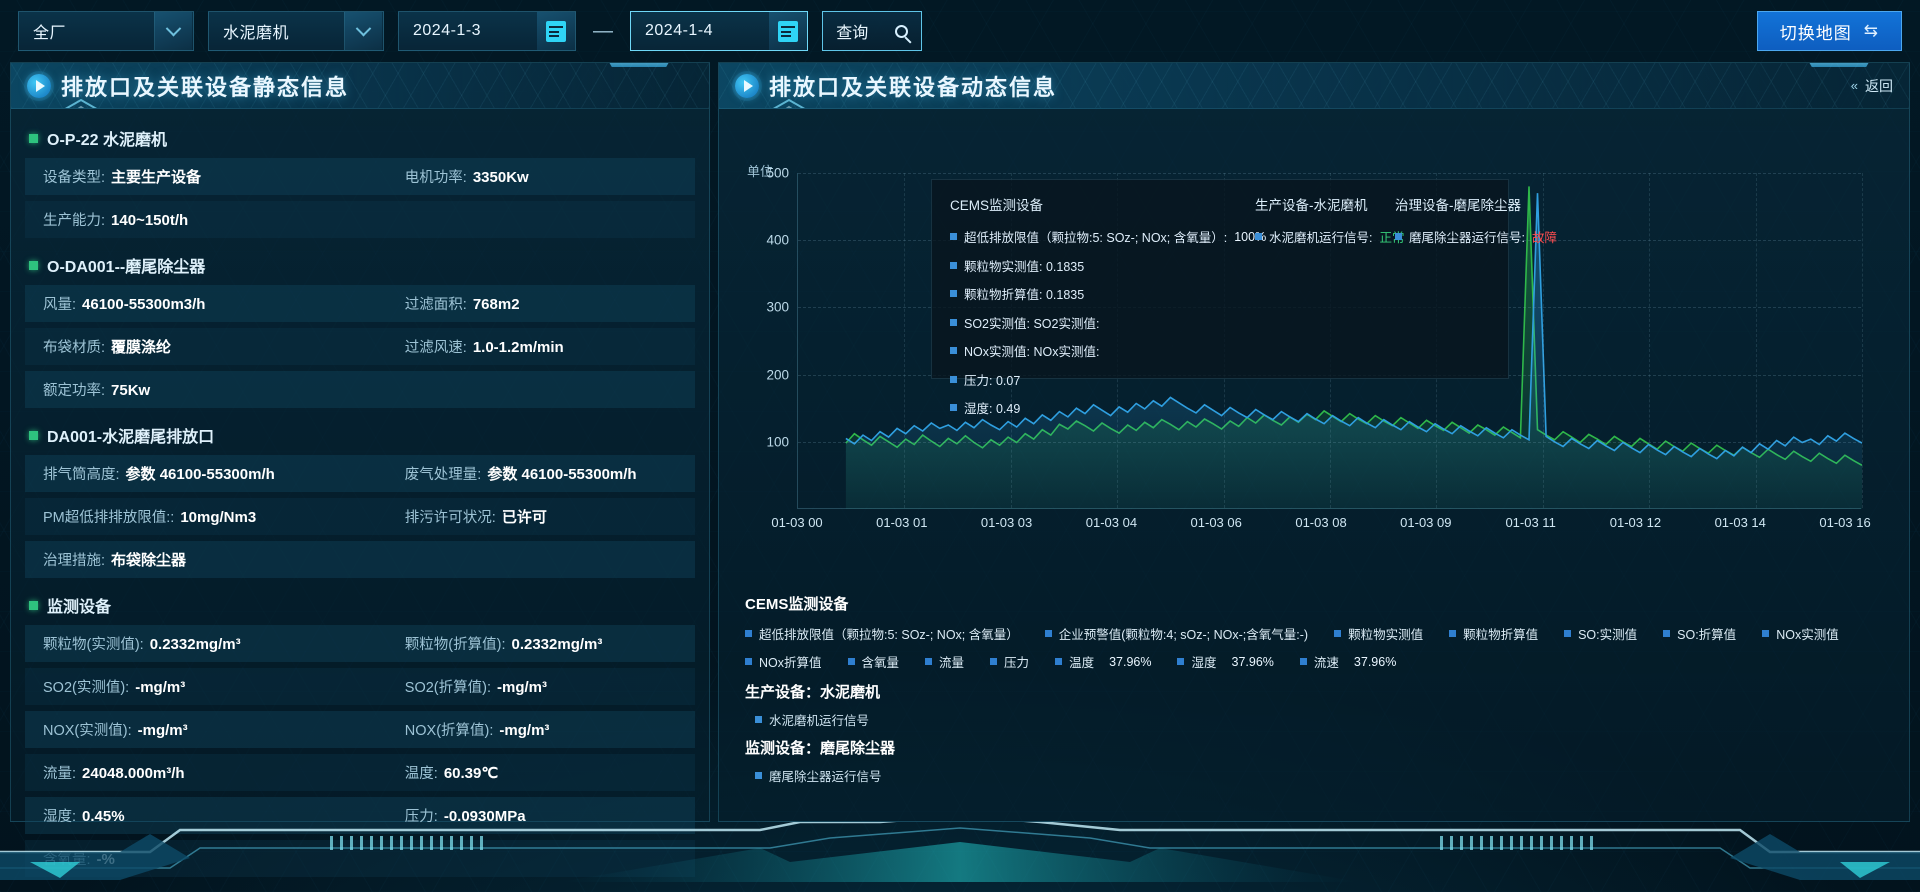 This screenshot has height=892, width=1920. I want to click on info-cell: NOX(实测值): -mg/m³, so click(206, 729).